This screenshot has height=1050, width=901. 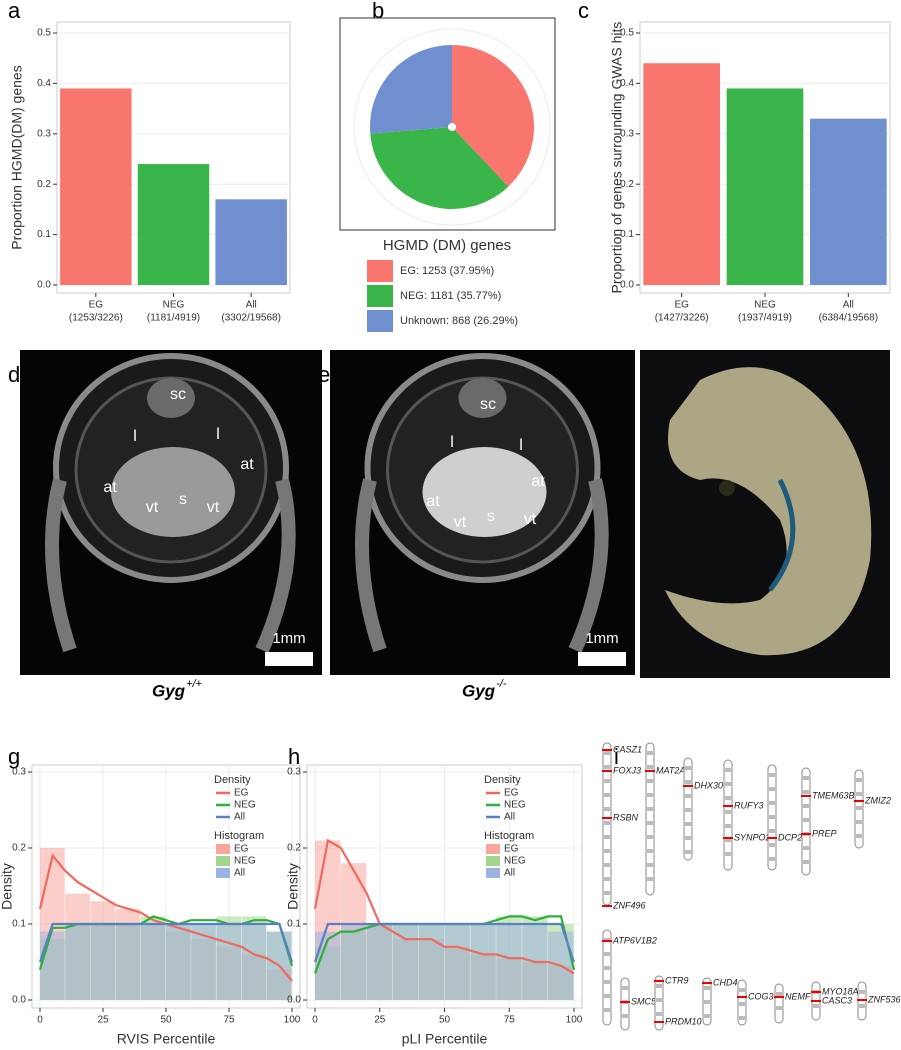 I want to click on y-axis-label: Proportion HGMD(DM) genes, so click(x=17, y=157).